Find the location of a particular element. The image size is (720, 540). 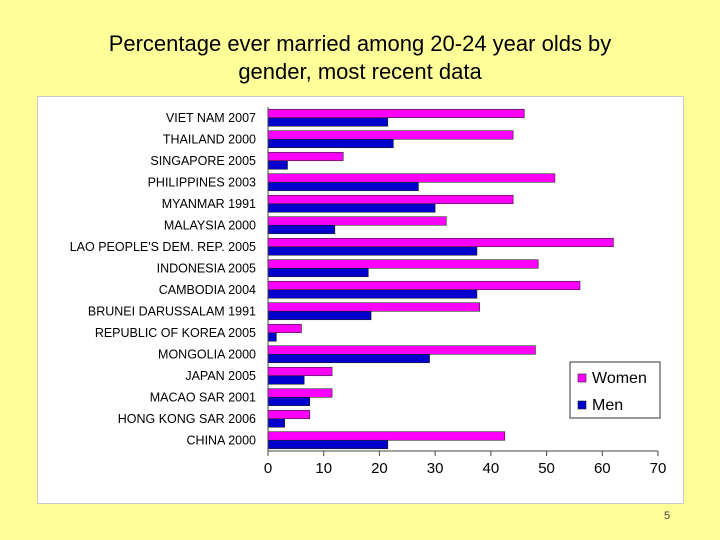

category-label-0: VIET NAM 2007 is located at coordinates (211, 118).